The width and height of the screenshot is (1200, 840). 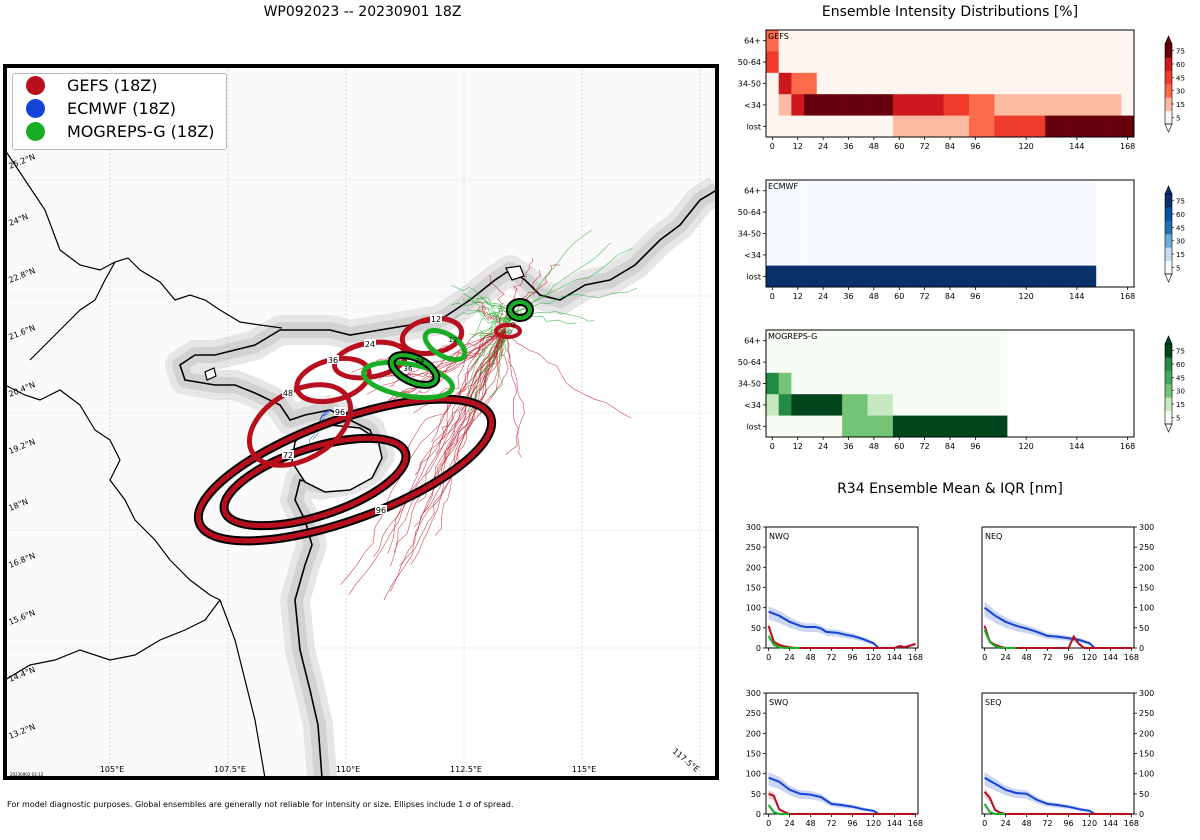 I want to click on r34-frame, so click(x=842, y=753).